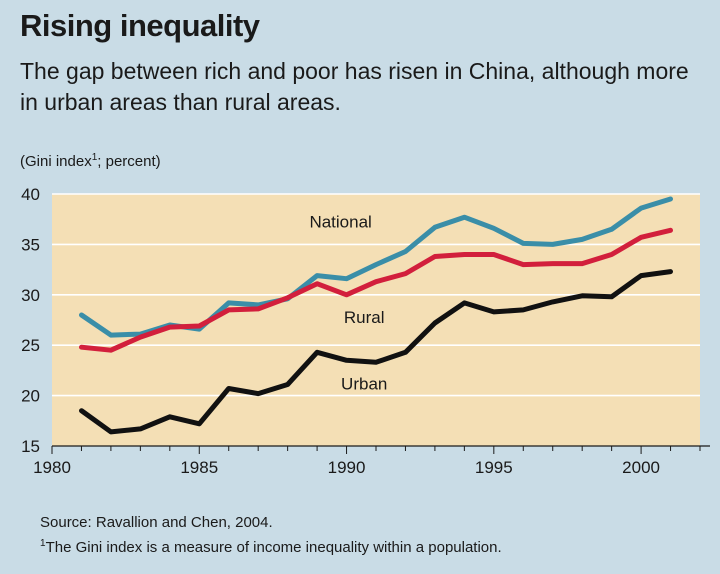 Image resolution: width=720 pixels, height=574 pixels. Describe the element at coordinates (30, 396) in the screenshot. I see `y-tick-label: 20` at that location.